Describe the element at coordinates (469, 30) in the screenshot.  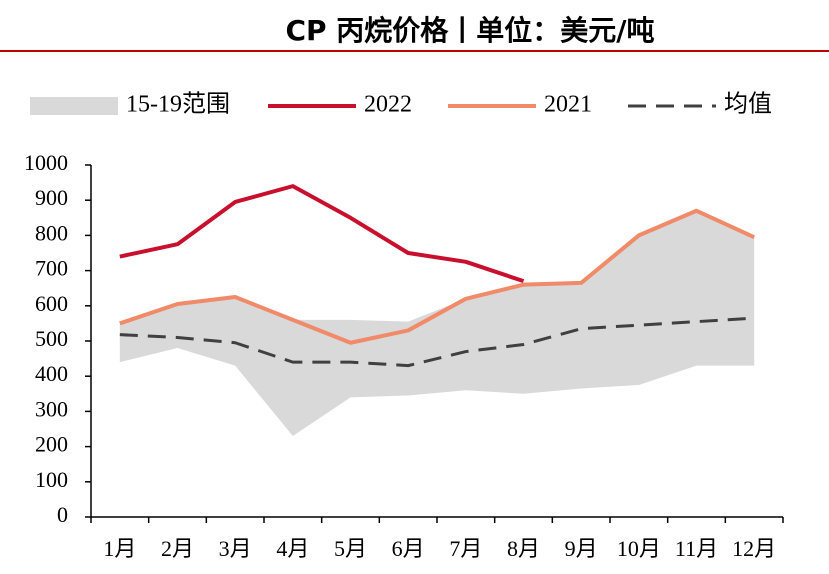
I see `chart-title: CP 丙烷价格丨单位：美元/吨` at that location.